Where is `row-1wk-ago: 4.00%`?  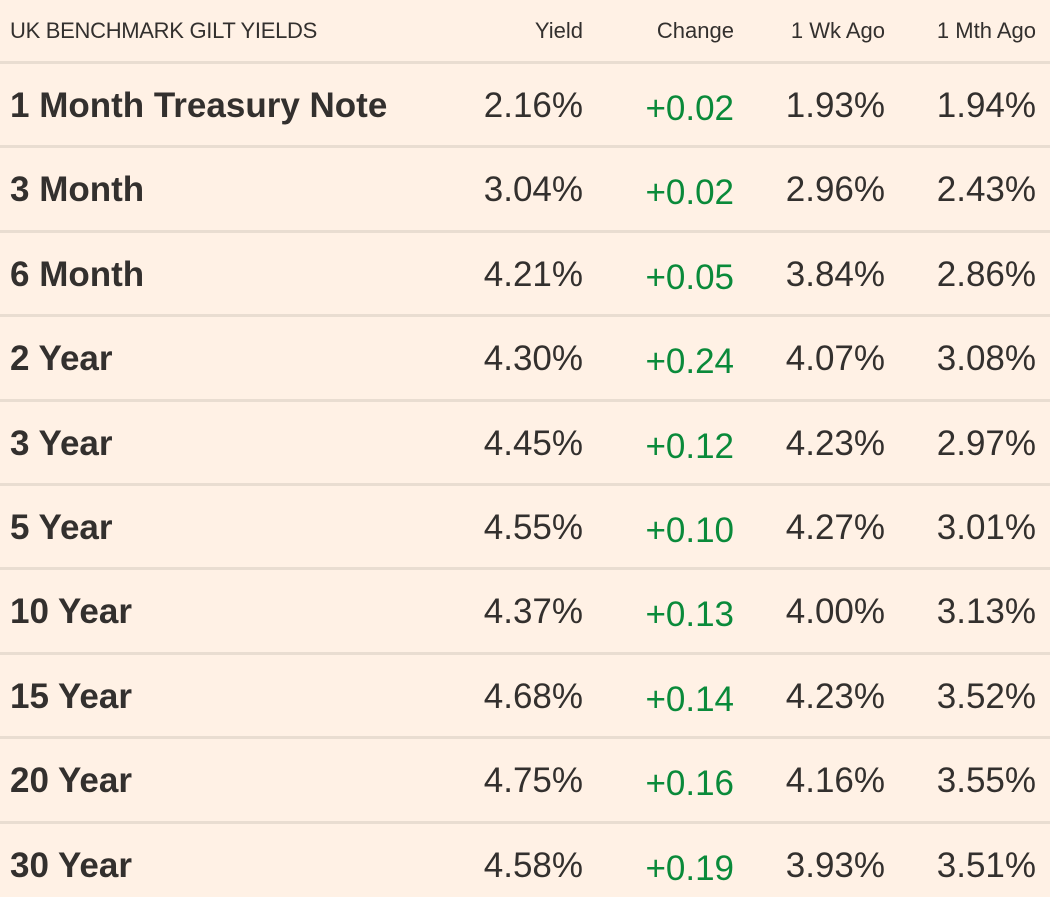
row-1wk-ago: 4.00% is located at coordinates (835, 612).